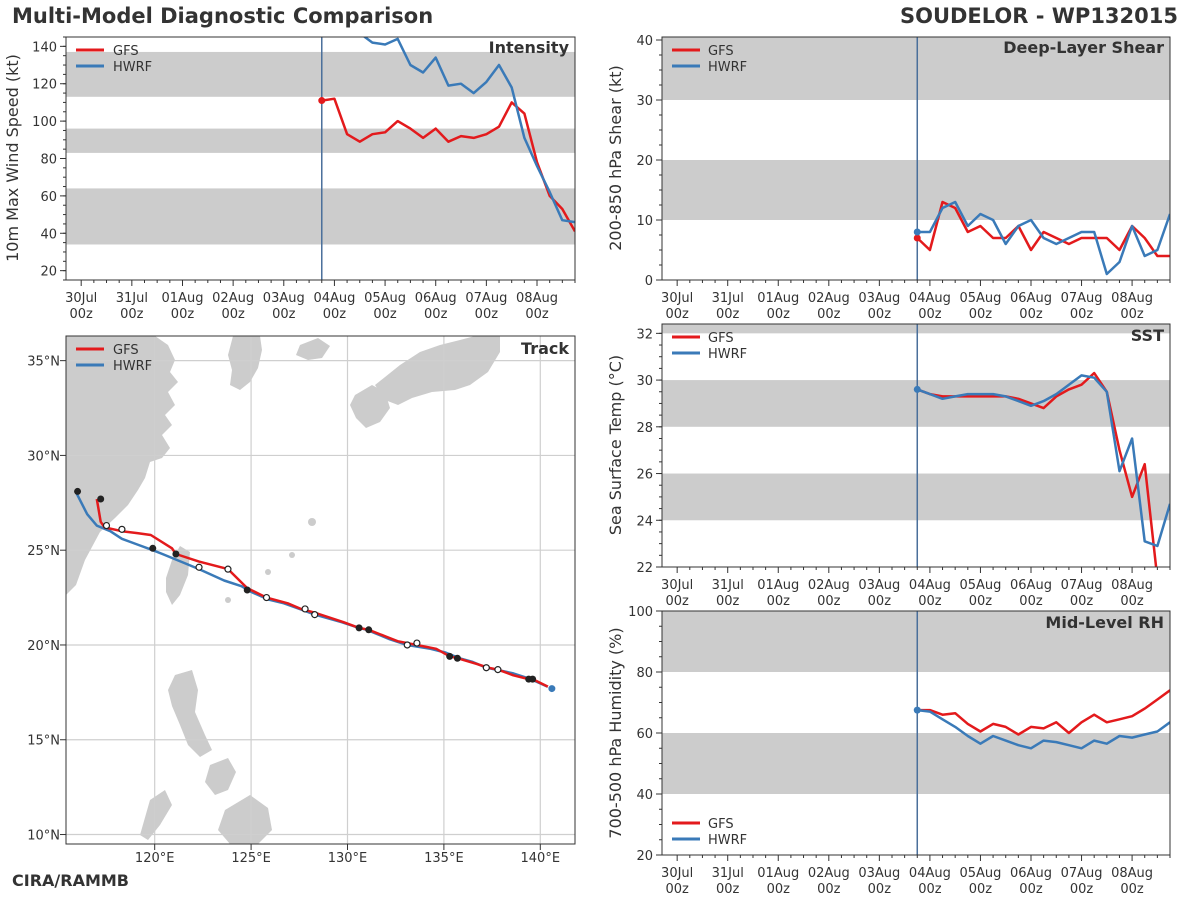  Describe the element at coordinates (1043, 729) in the screenshot. I see `rh-hwrf-line` at that location.